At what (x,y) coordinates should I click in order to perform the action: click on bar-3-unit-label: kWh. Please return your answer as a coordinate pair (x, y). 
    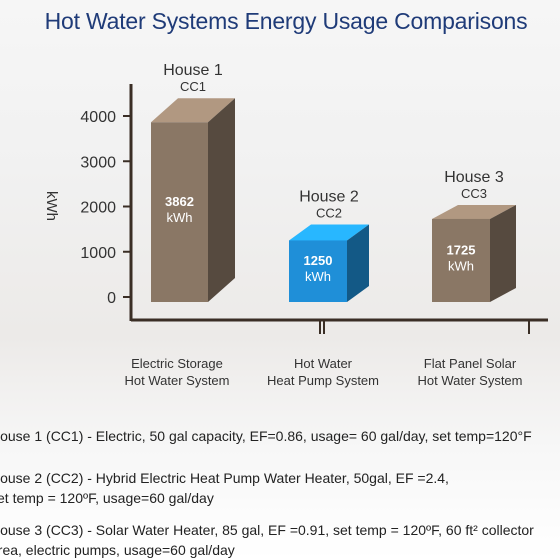
    Looking at the image, I should click on (461, 265).